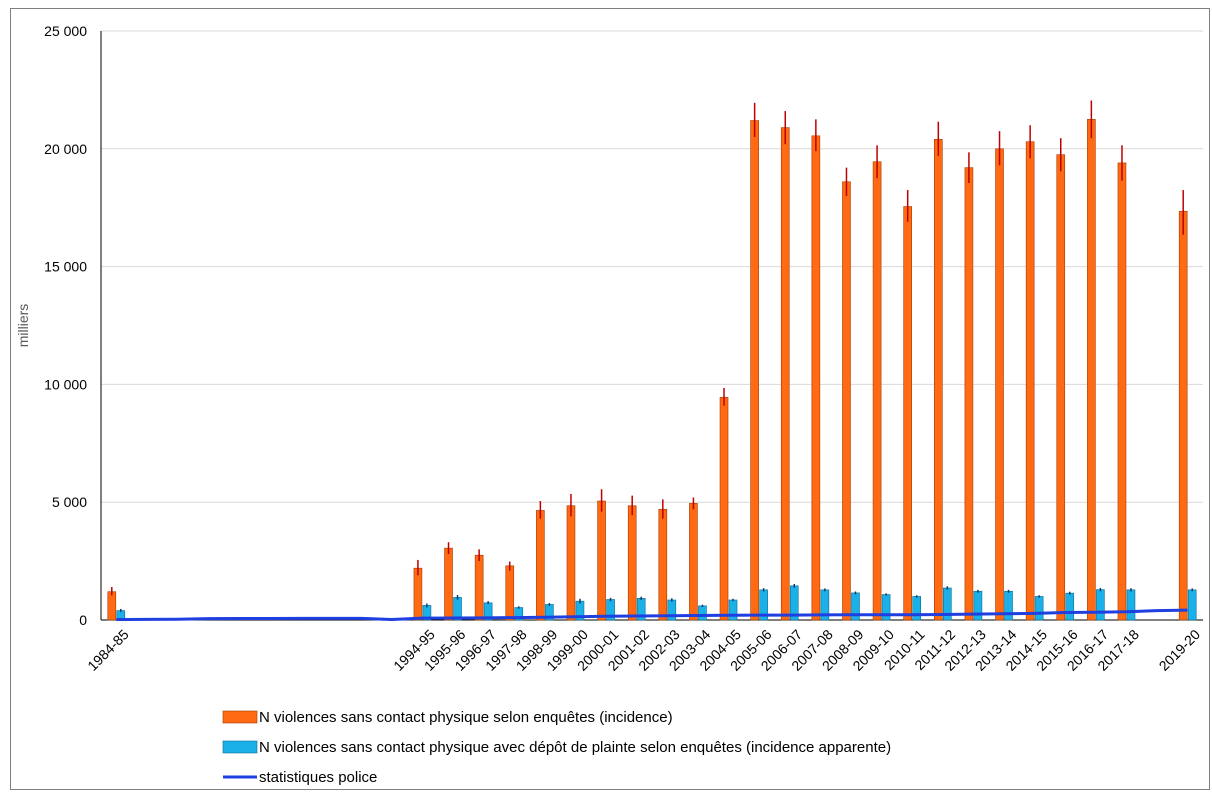  What do you see at coordinates (65, 31) in the screenshot?
I see `y-tick-label: 25 000` at bounding box center [65, 31].